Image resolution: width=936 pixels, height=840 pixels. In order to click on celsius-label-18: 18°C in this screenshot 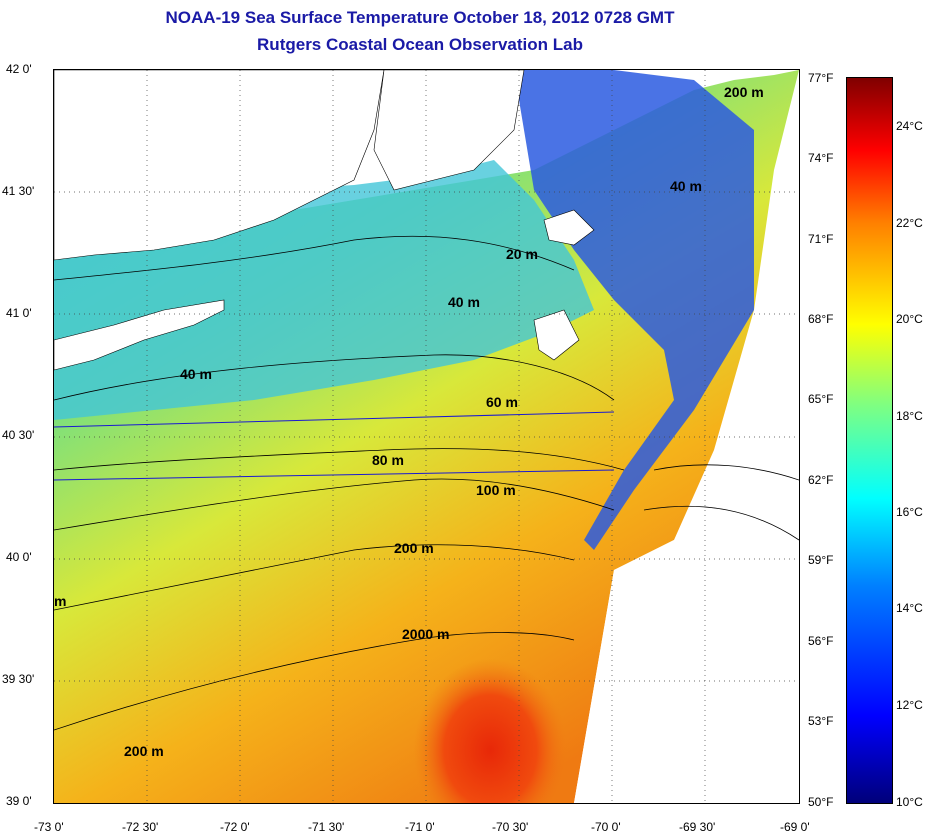, I will do `click(909, 416)`.